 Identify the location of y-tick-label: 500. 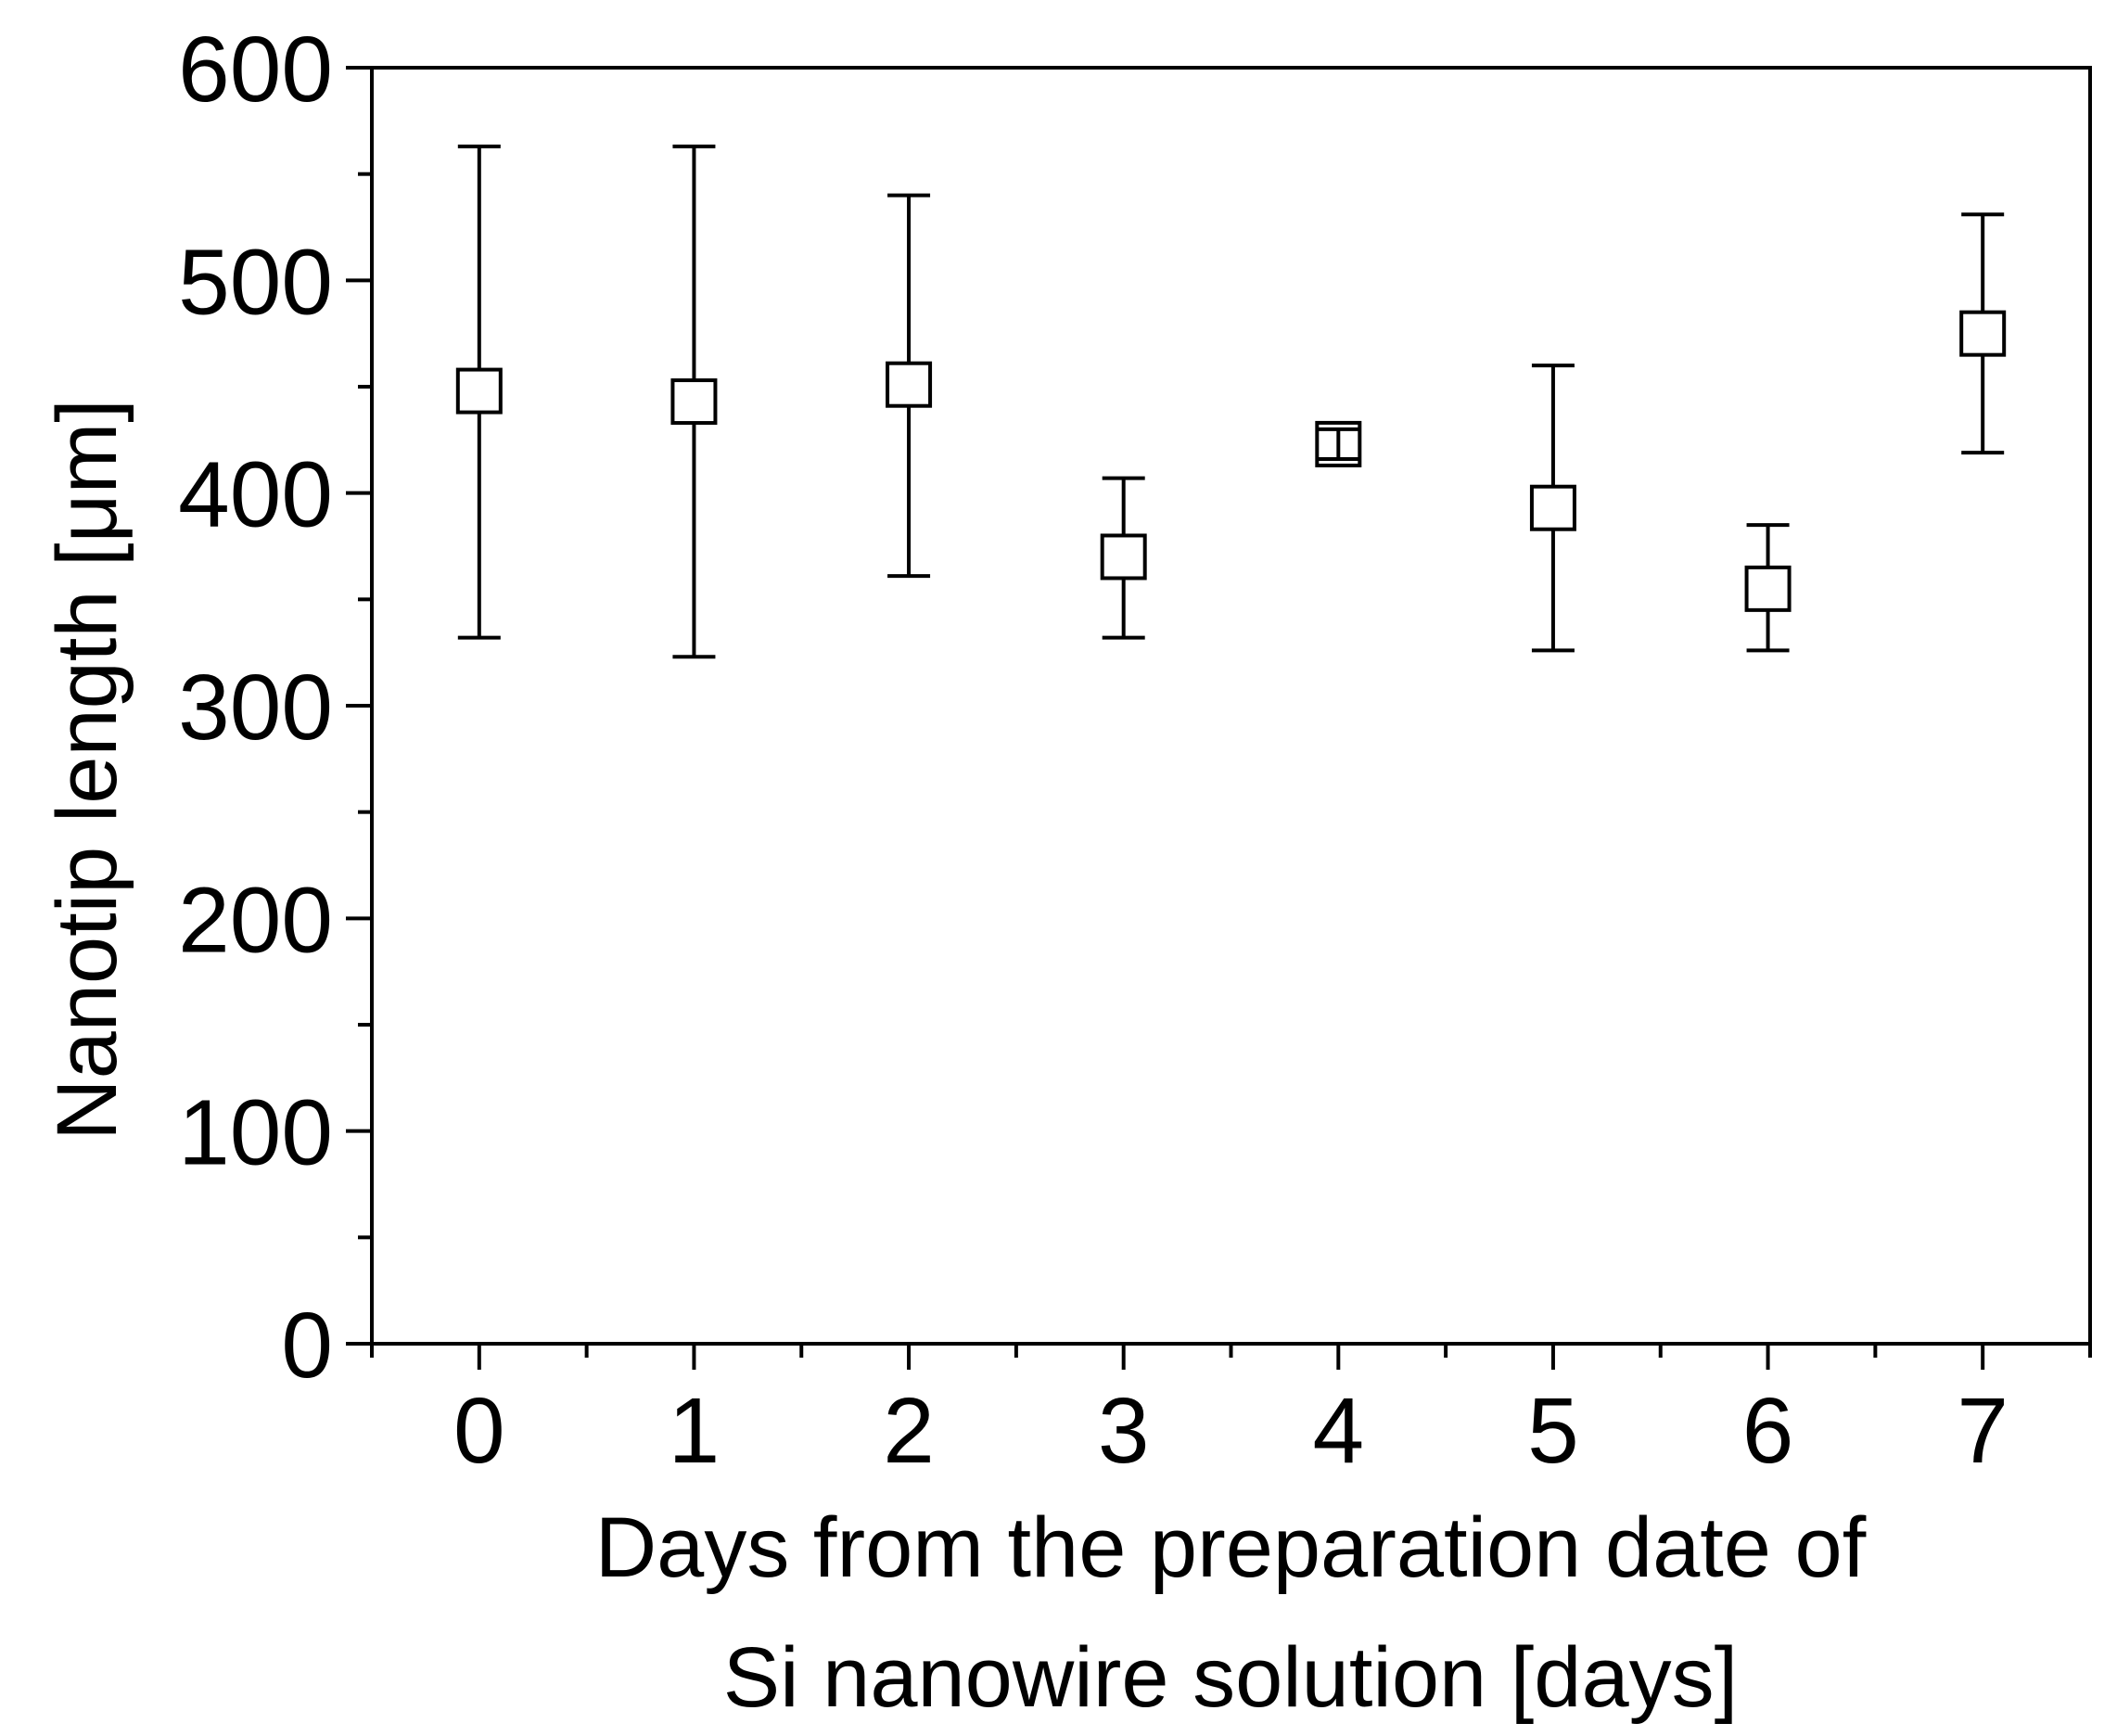
(255, 282).